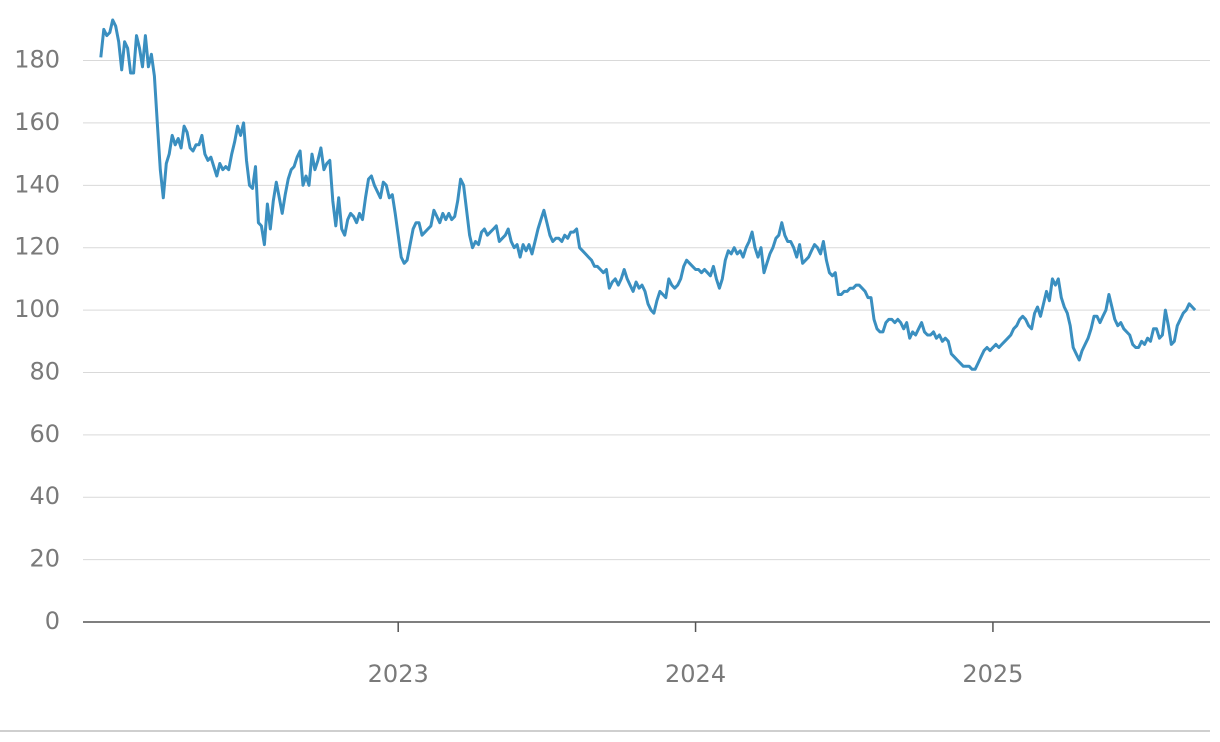 The width and height of the screenshot is (1220, 742). I want to click on x-tick-label: 2024, so click(695, 674).